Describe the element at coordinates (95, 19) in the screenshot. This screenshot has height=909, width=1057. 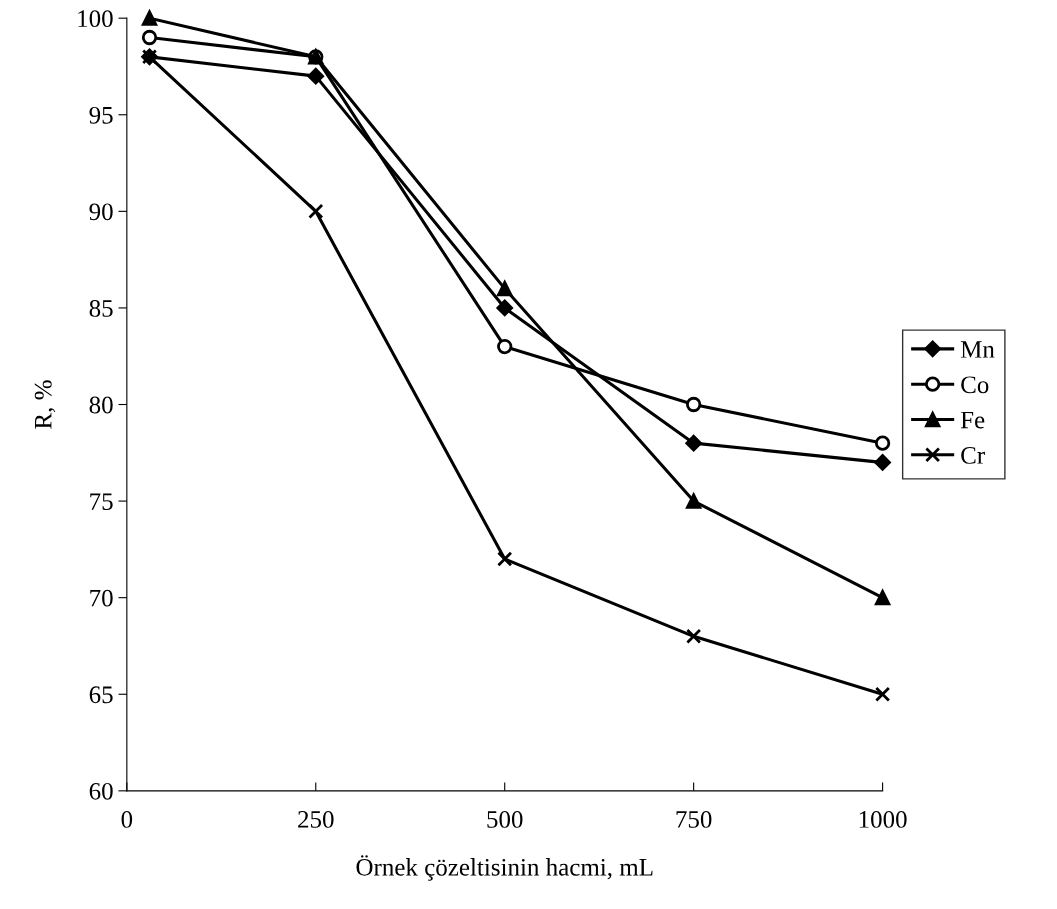
I see `y-tick-label: 100` at that location.